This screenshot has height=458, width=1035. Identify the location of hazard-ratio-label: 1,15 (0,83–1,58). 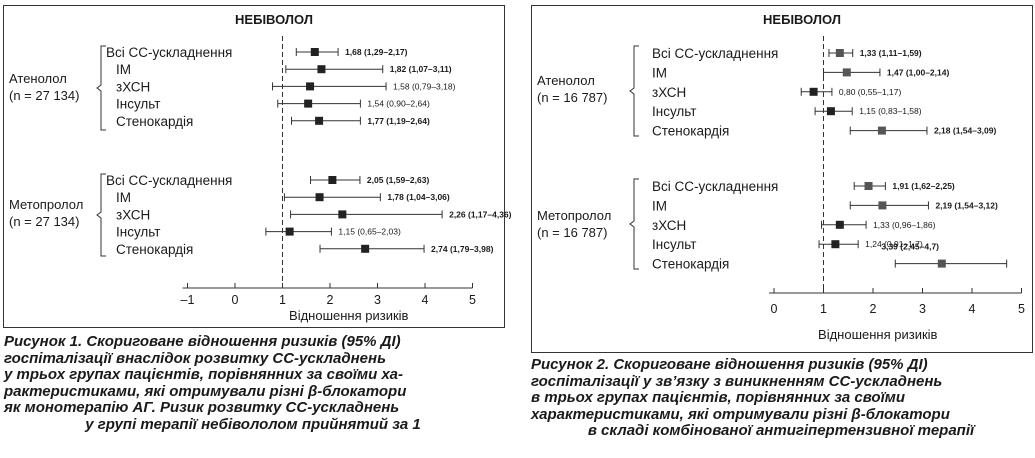
(890, 111).